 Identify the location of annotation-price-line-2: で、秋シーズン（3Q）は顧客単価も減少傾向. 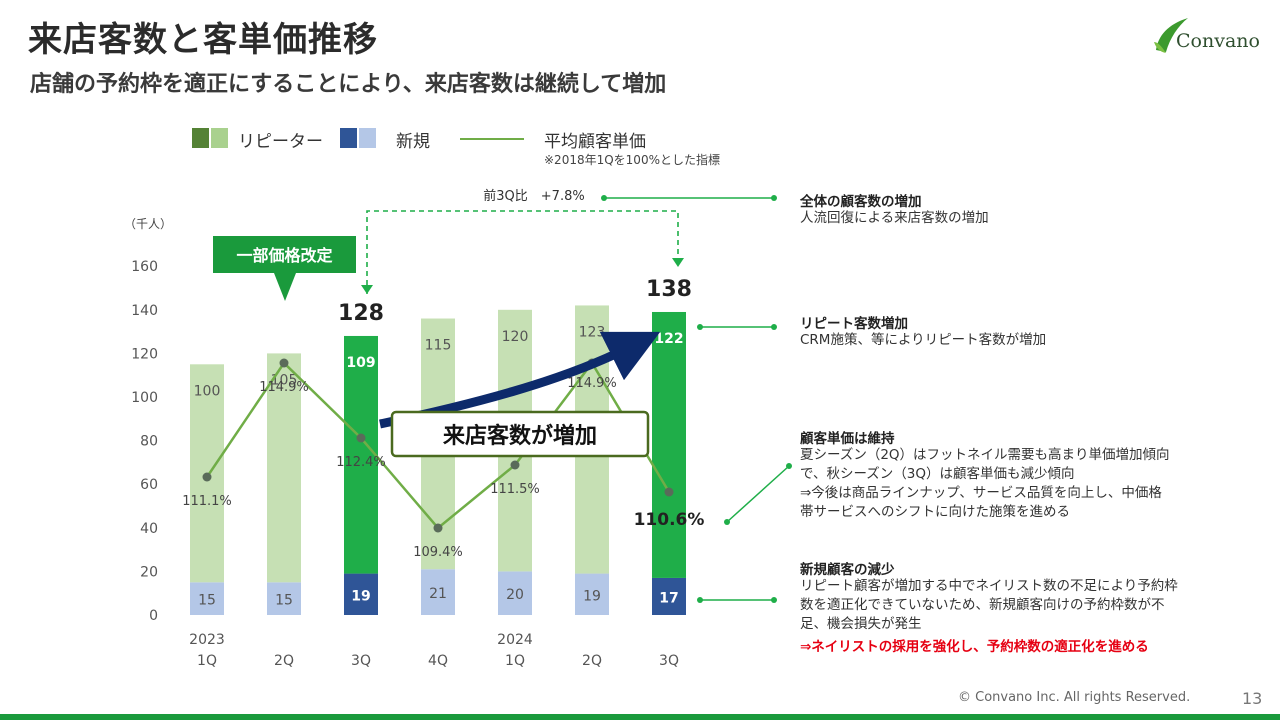
(937, 474).